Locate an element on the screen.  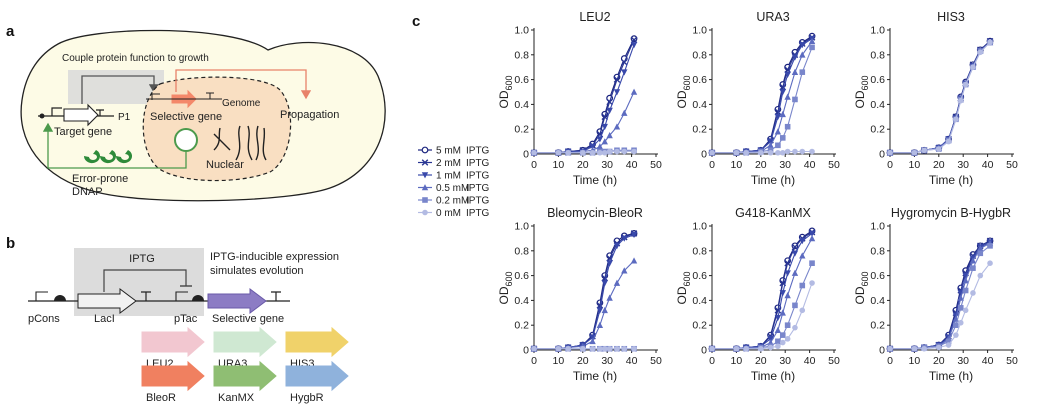
desc-line2: simulates evolution is located at coordinates (257, 271).